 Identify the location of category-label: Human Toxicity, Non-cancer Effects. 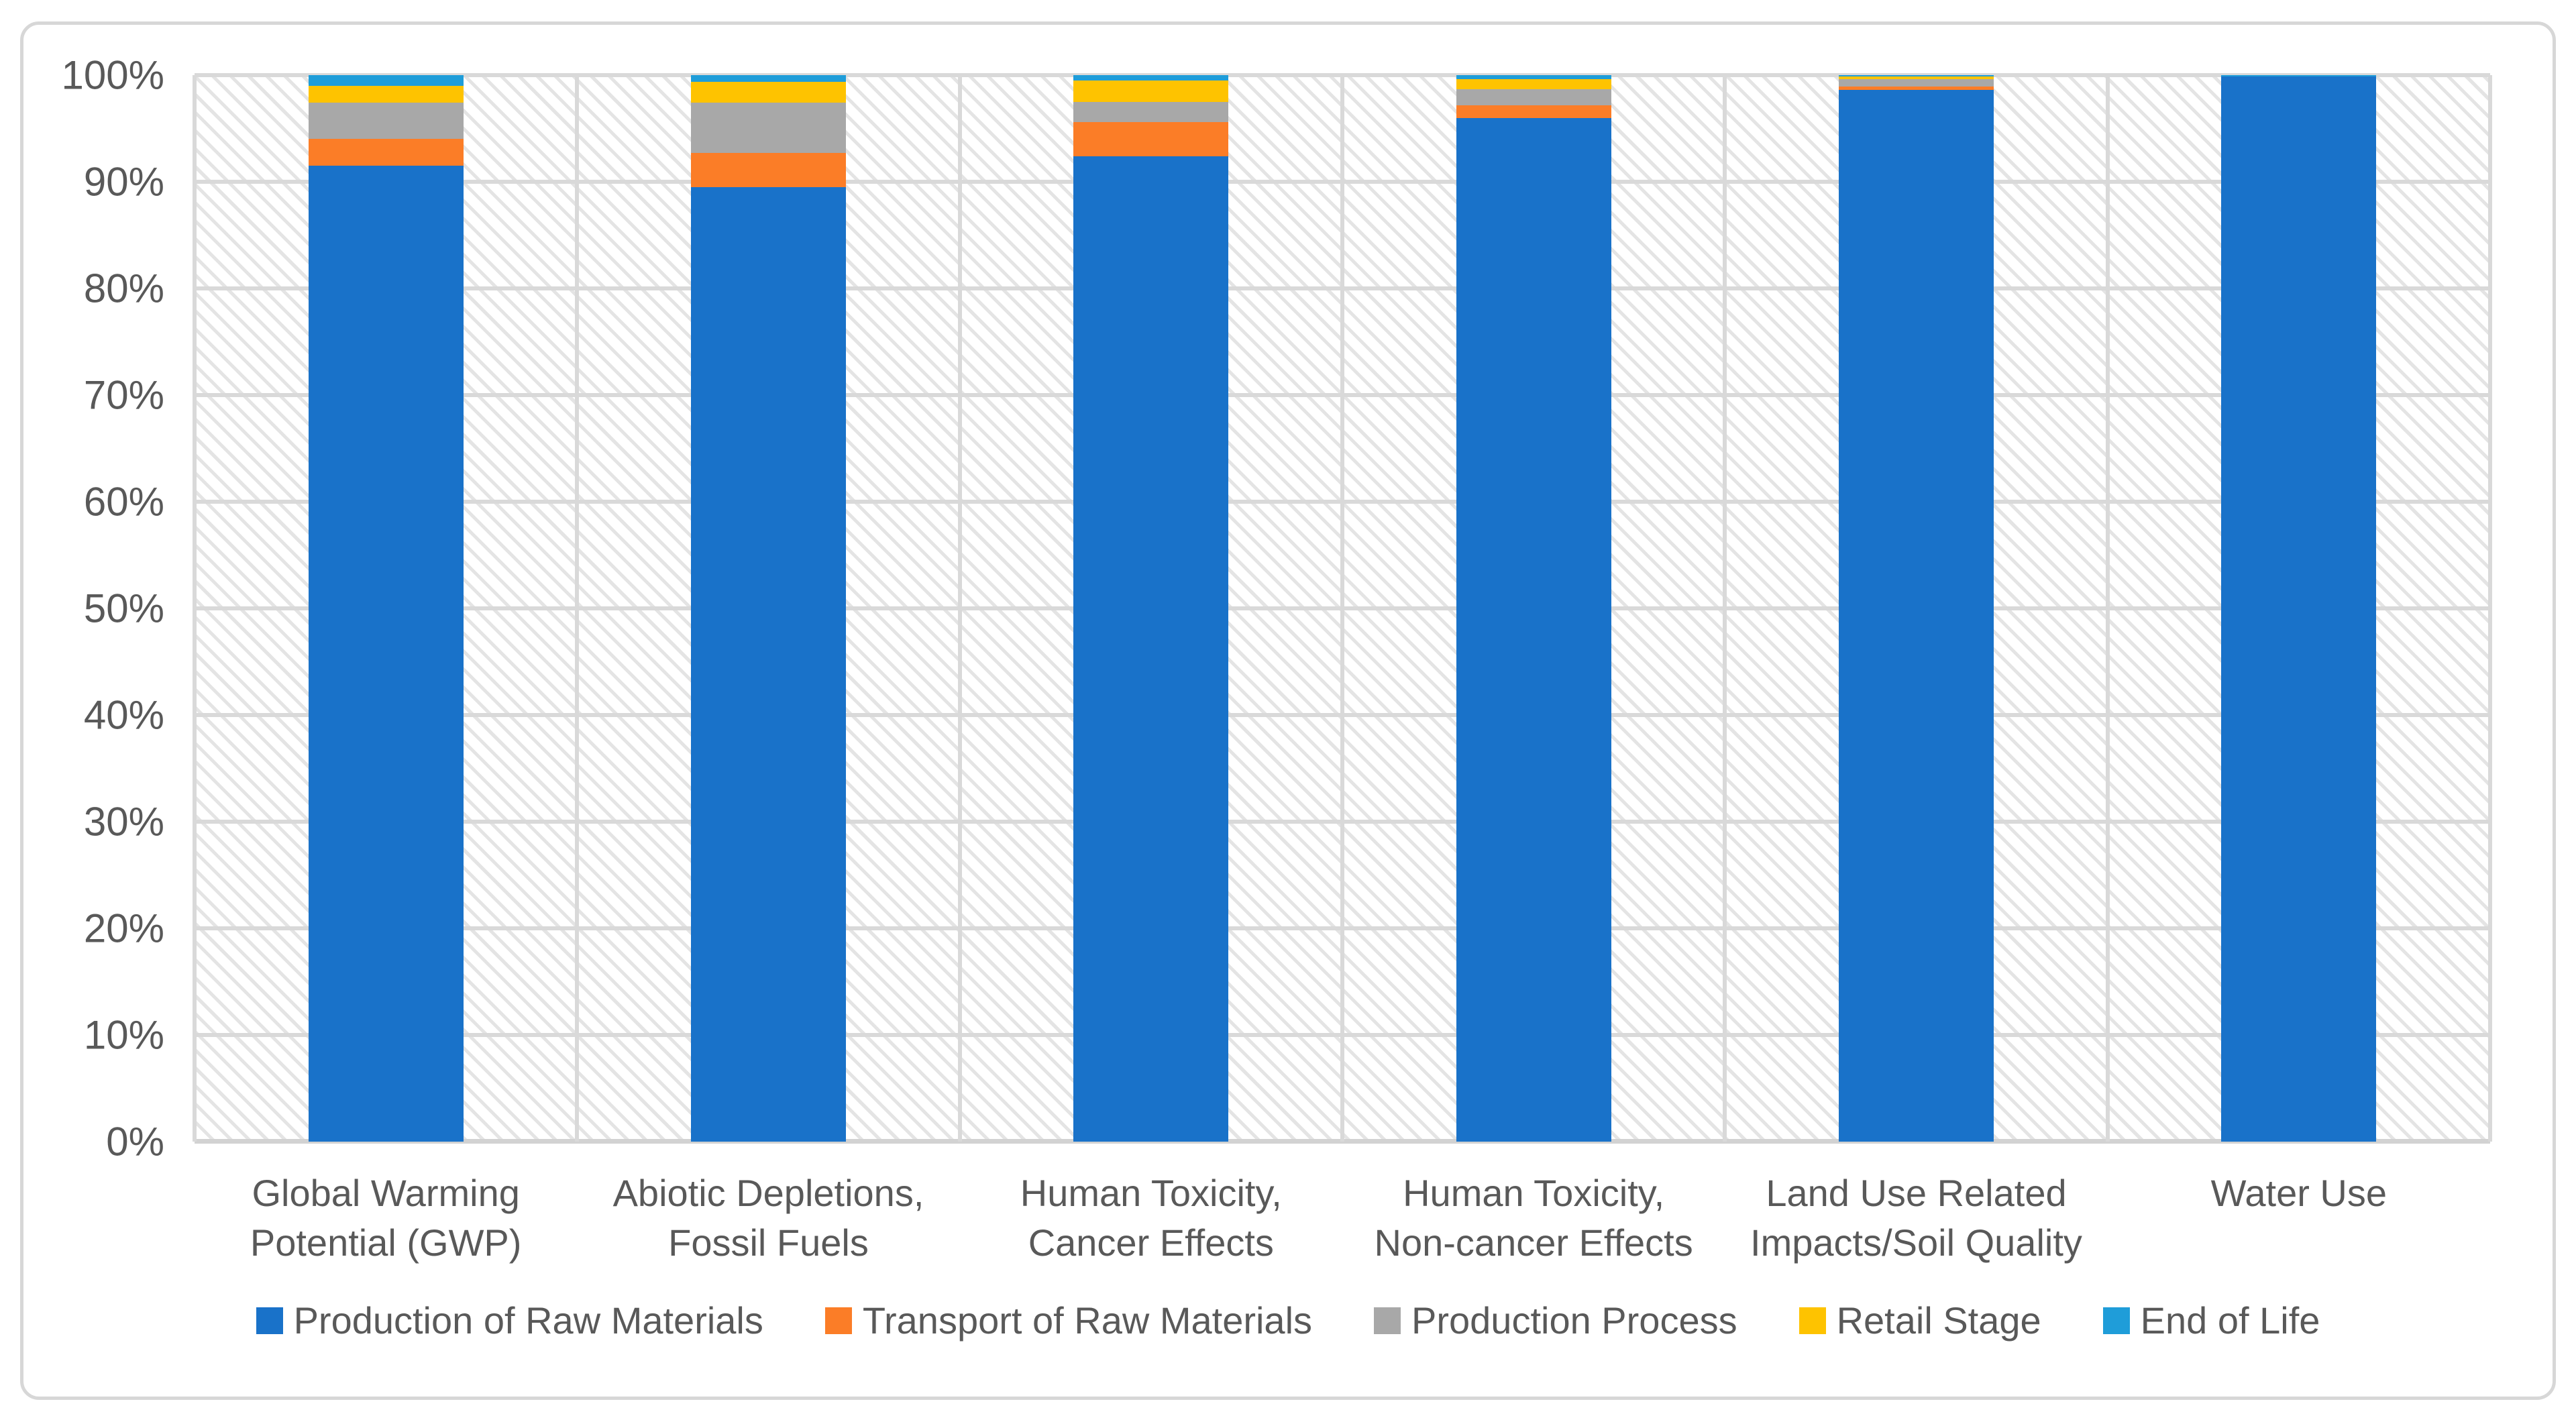
(1533, 1218).